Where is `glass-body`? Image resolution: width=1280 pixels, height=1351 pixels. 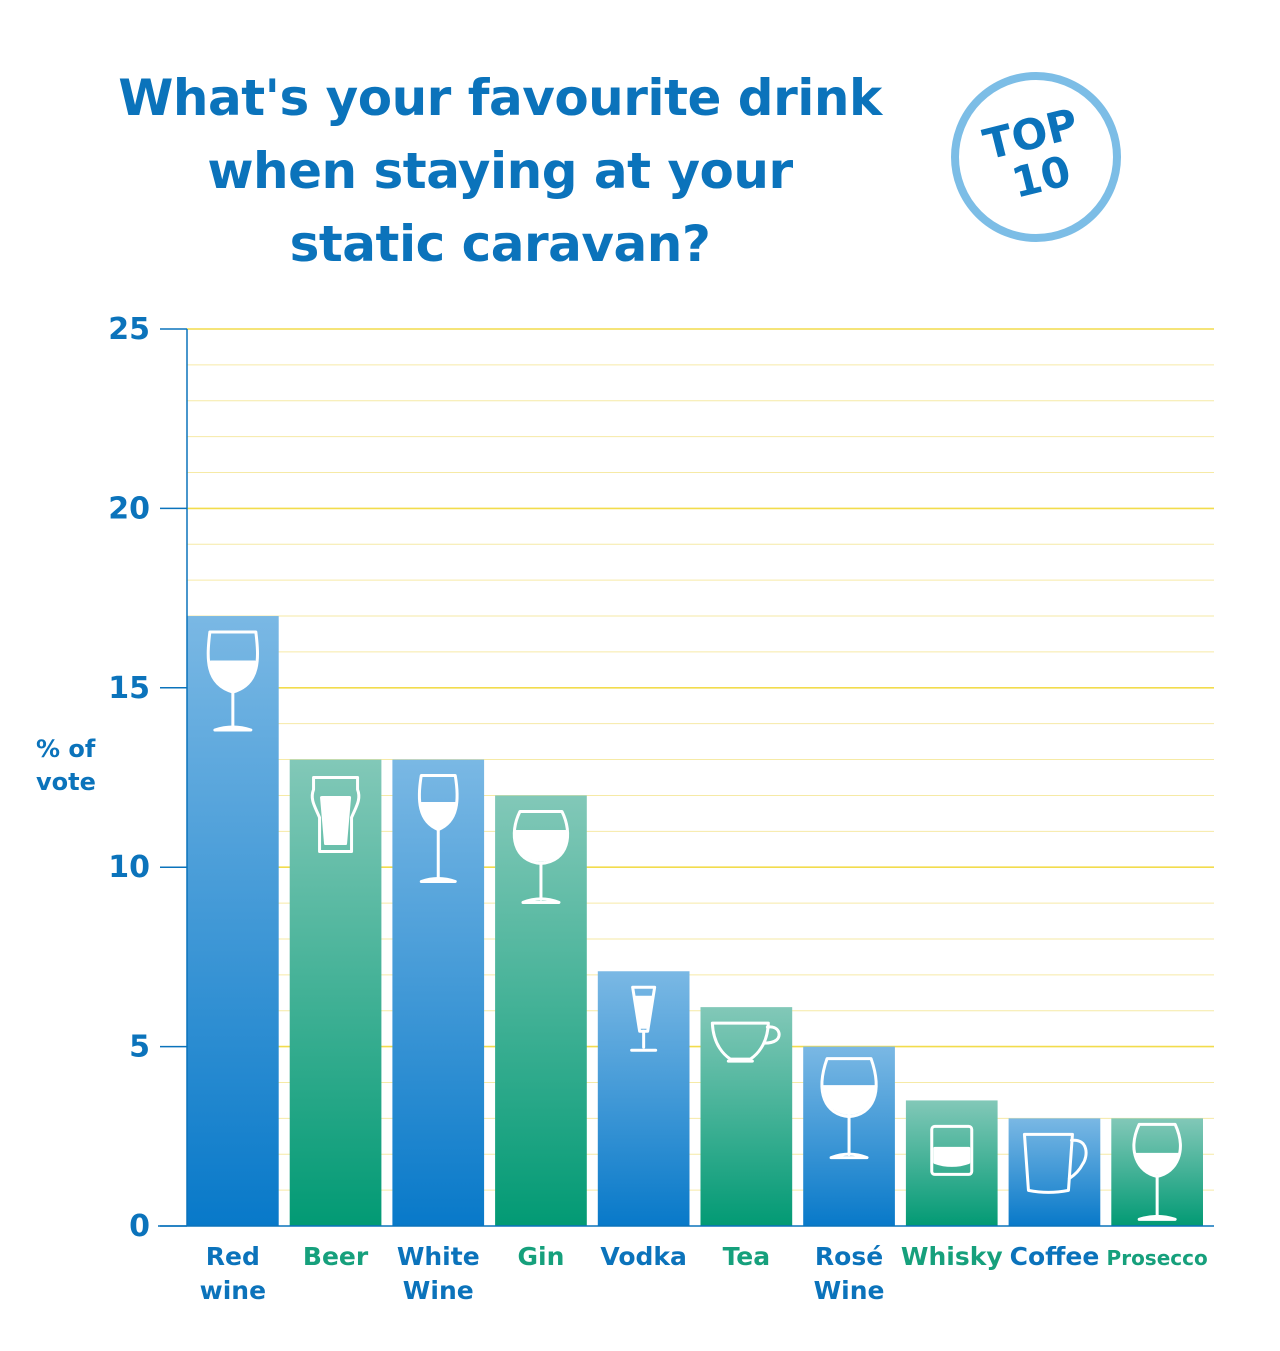 glass-body is located at coordinates (335, 815).